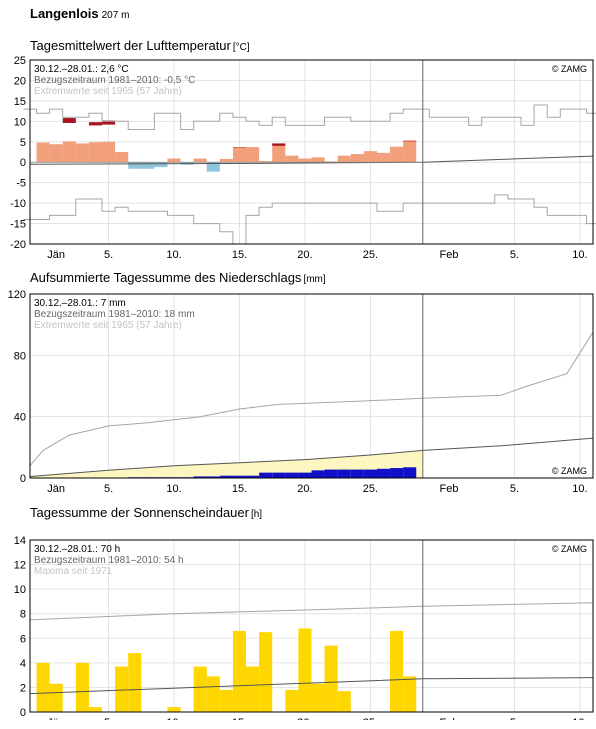  Describe the element at coordinates (239, 147) in the screenshot. I see `temp-bar-above-normal` at that location.